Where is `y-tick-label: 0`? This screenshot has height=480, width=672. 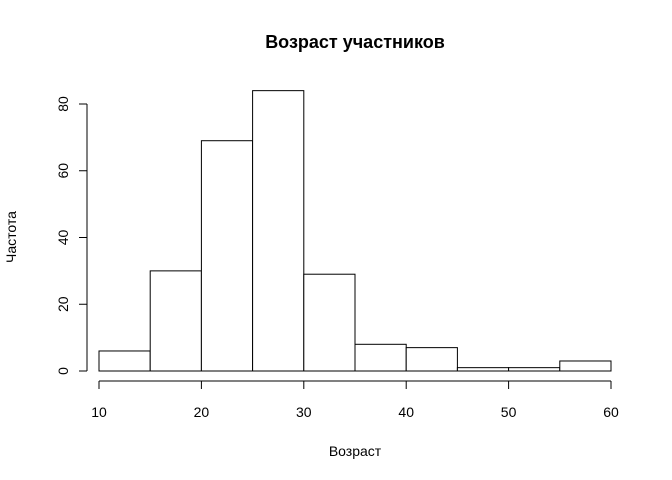
y-tick-label: 0 is located at coordinates (63, 371).